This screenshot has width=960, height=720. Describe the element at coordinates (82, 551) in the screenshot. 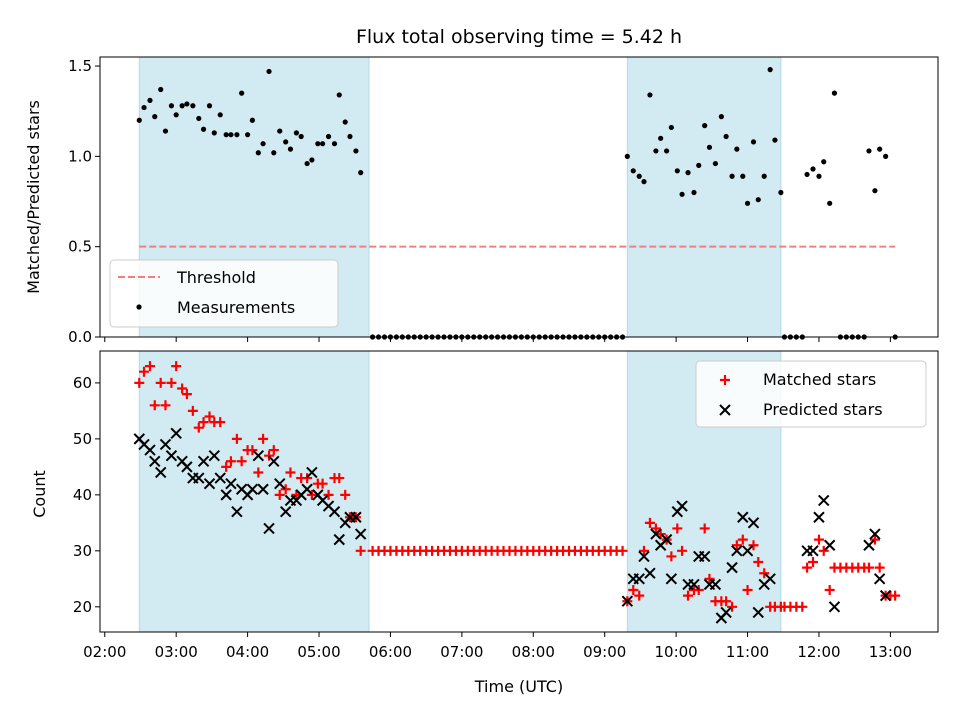

I see `y-tick-label: 30` at that location.